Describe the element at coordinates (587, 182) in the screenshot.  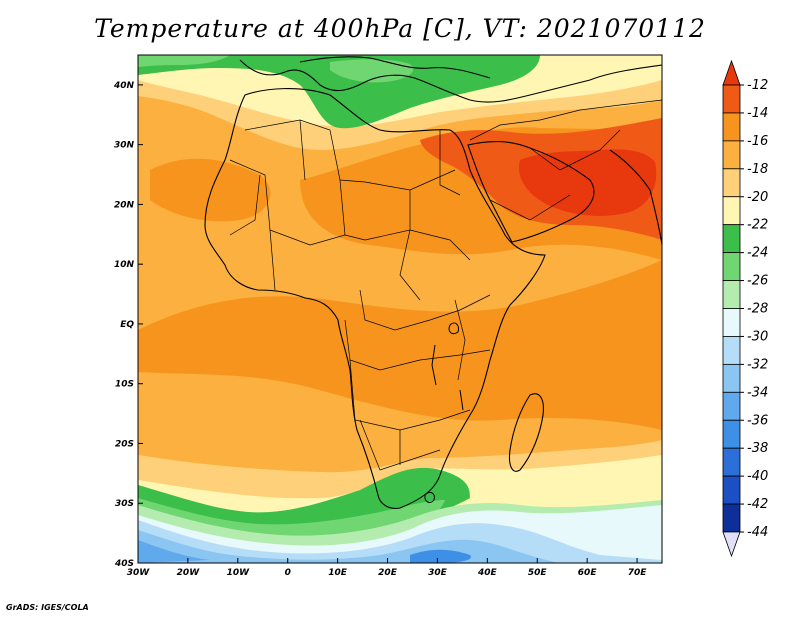
I see `field-ge-m12-core` at that location.